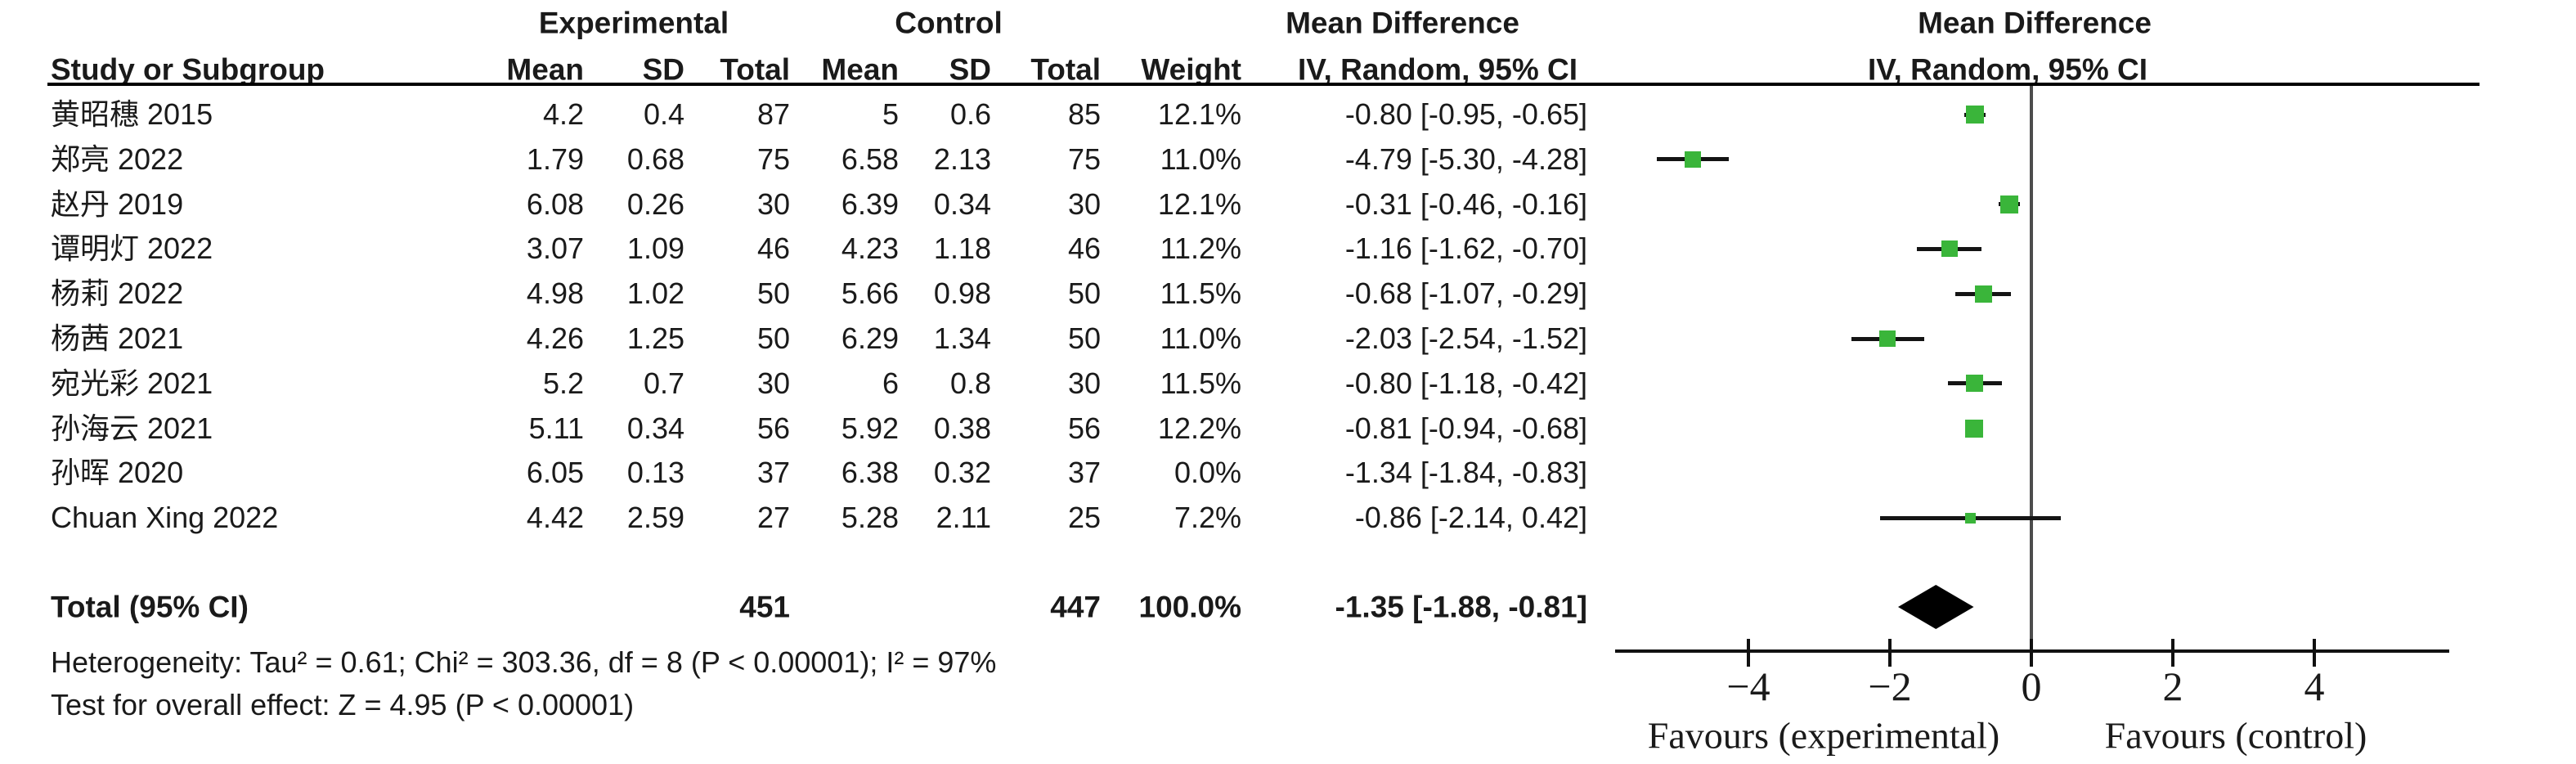  I want to click on axis-tick-label: −4, so click(1748, 686).